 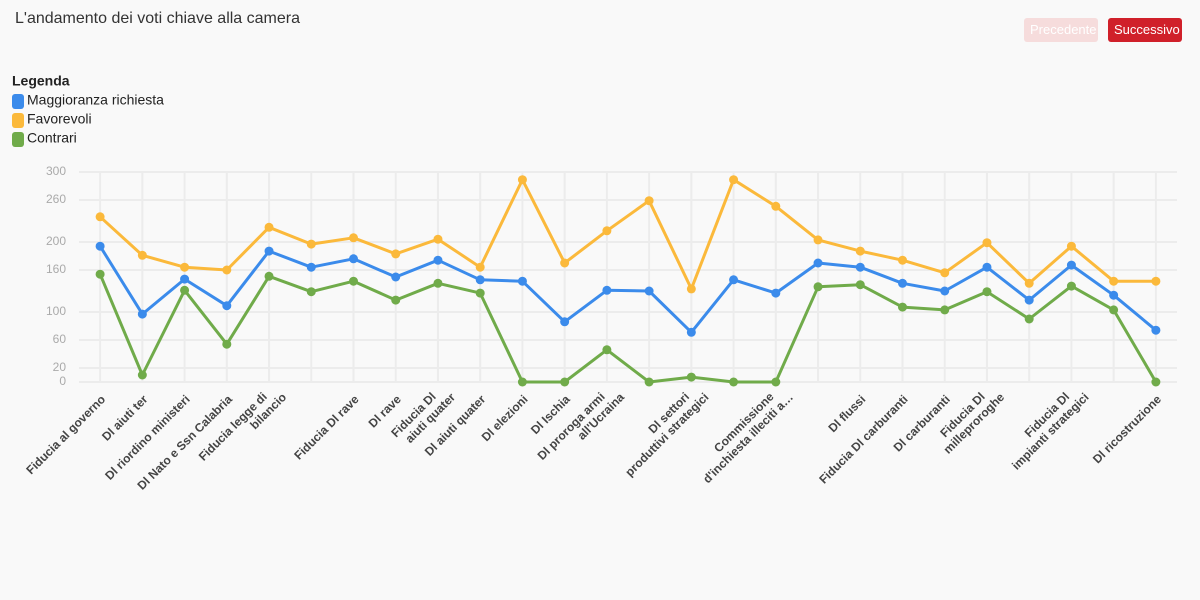 I want to click on series-line, so click(x=627, y=289).